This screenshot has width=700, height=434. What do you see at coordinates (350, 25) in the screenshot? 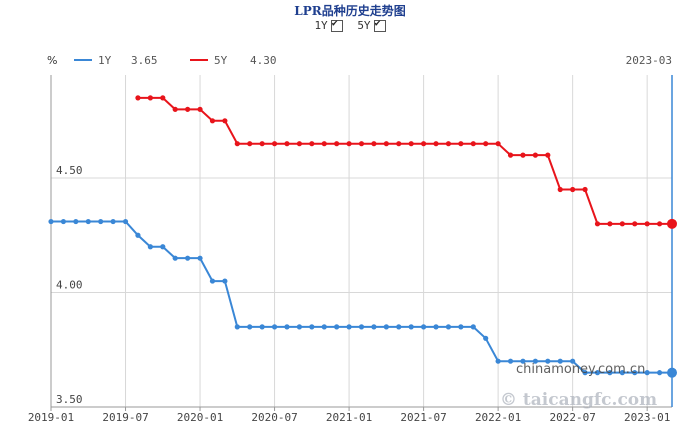
I see `series-toggles: 1Y 5Y` at bounding box center [350, 25].